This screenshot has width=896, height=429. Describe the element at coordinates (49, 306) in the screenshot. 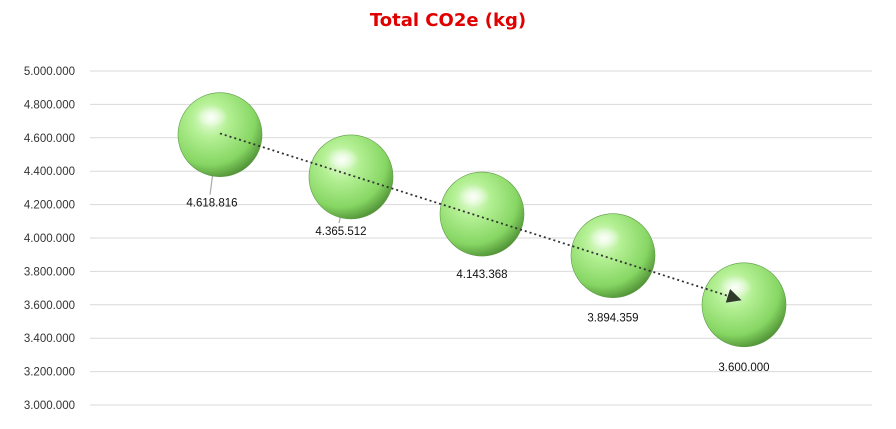

I see `y-tick-label: 3.600.000` at that location.